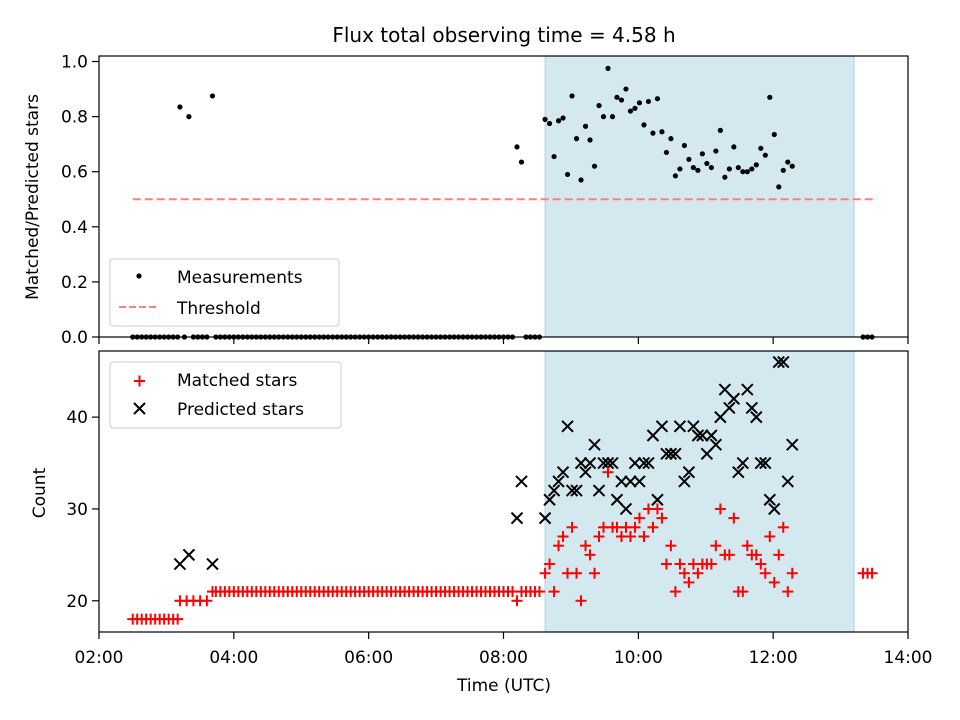 This screenshot has width=960, height=720. What do you see at coordinates (139, 381) in the screenshot?
I see `legend-matched-marker` at bounding box center [139, 381].